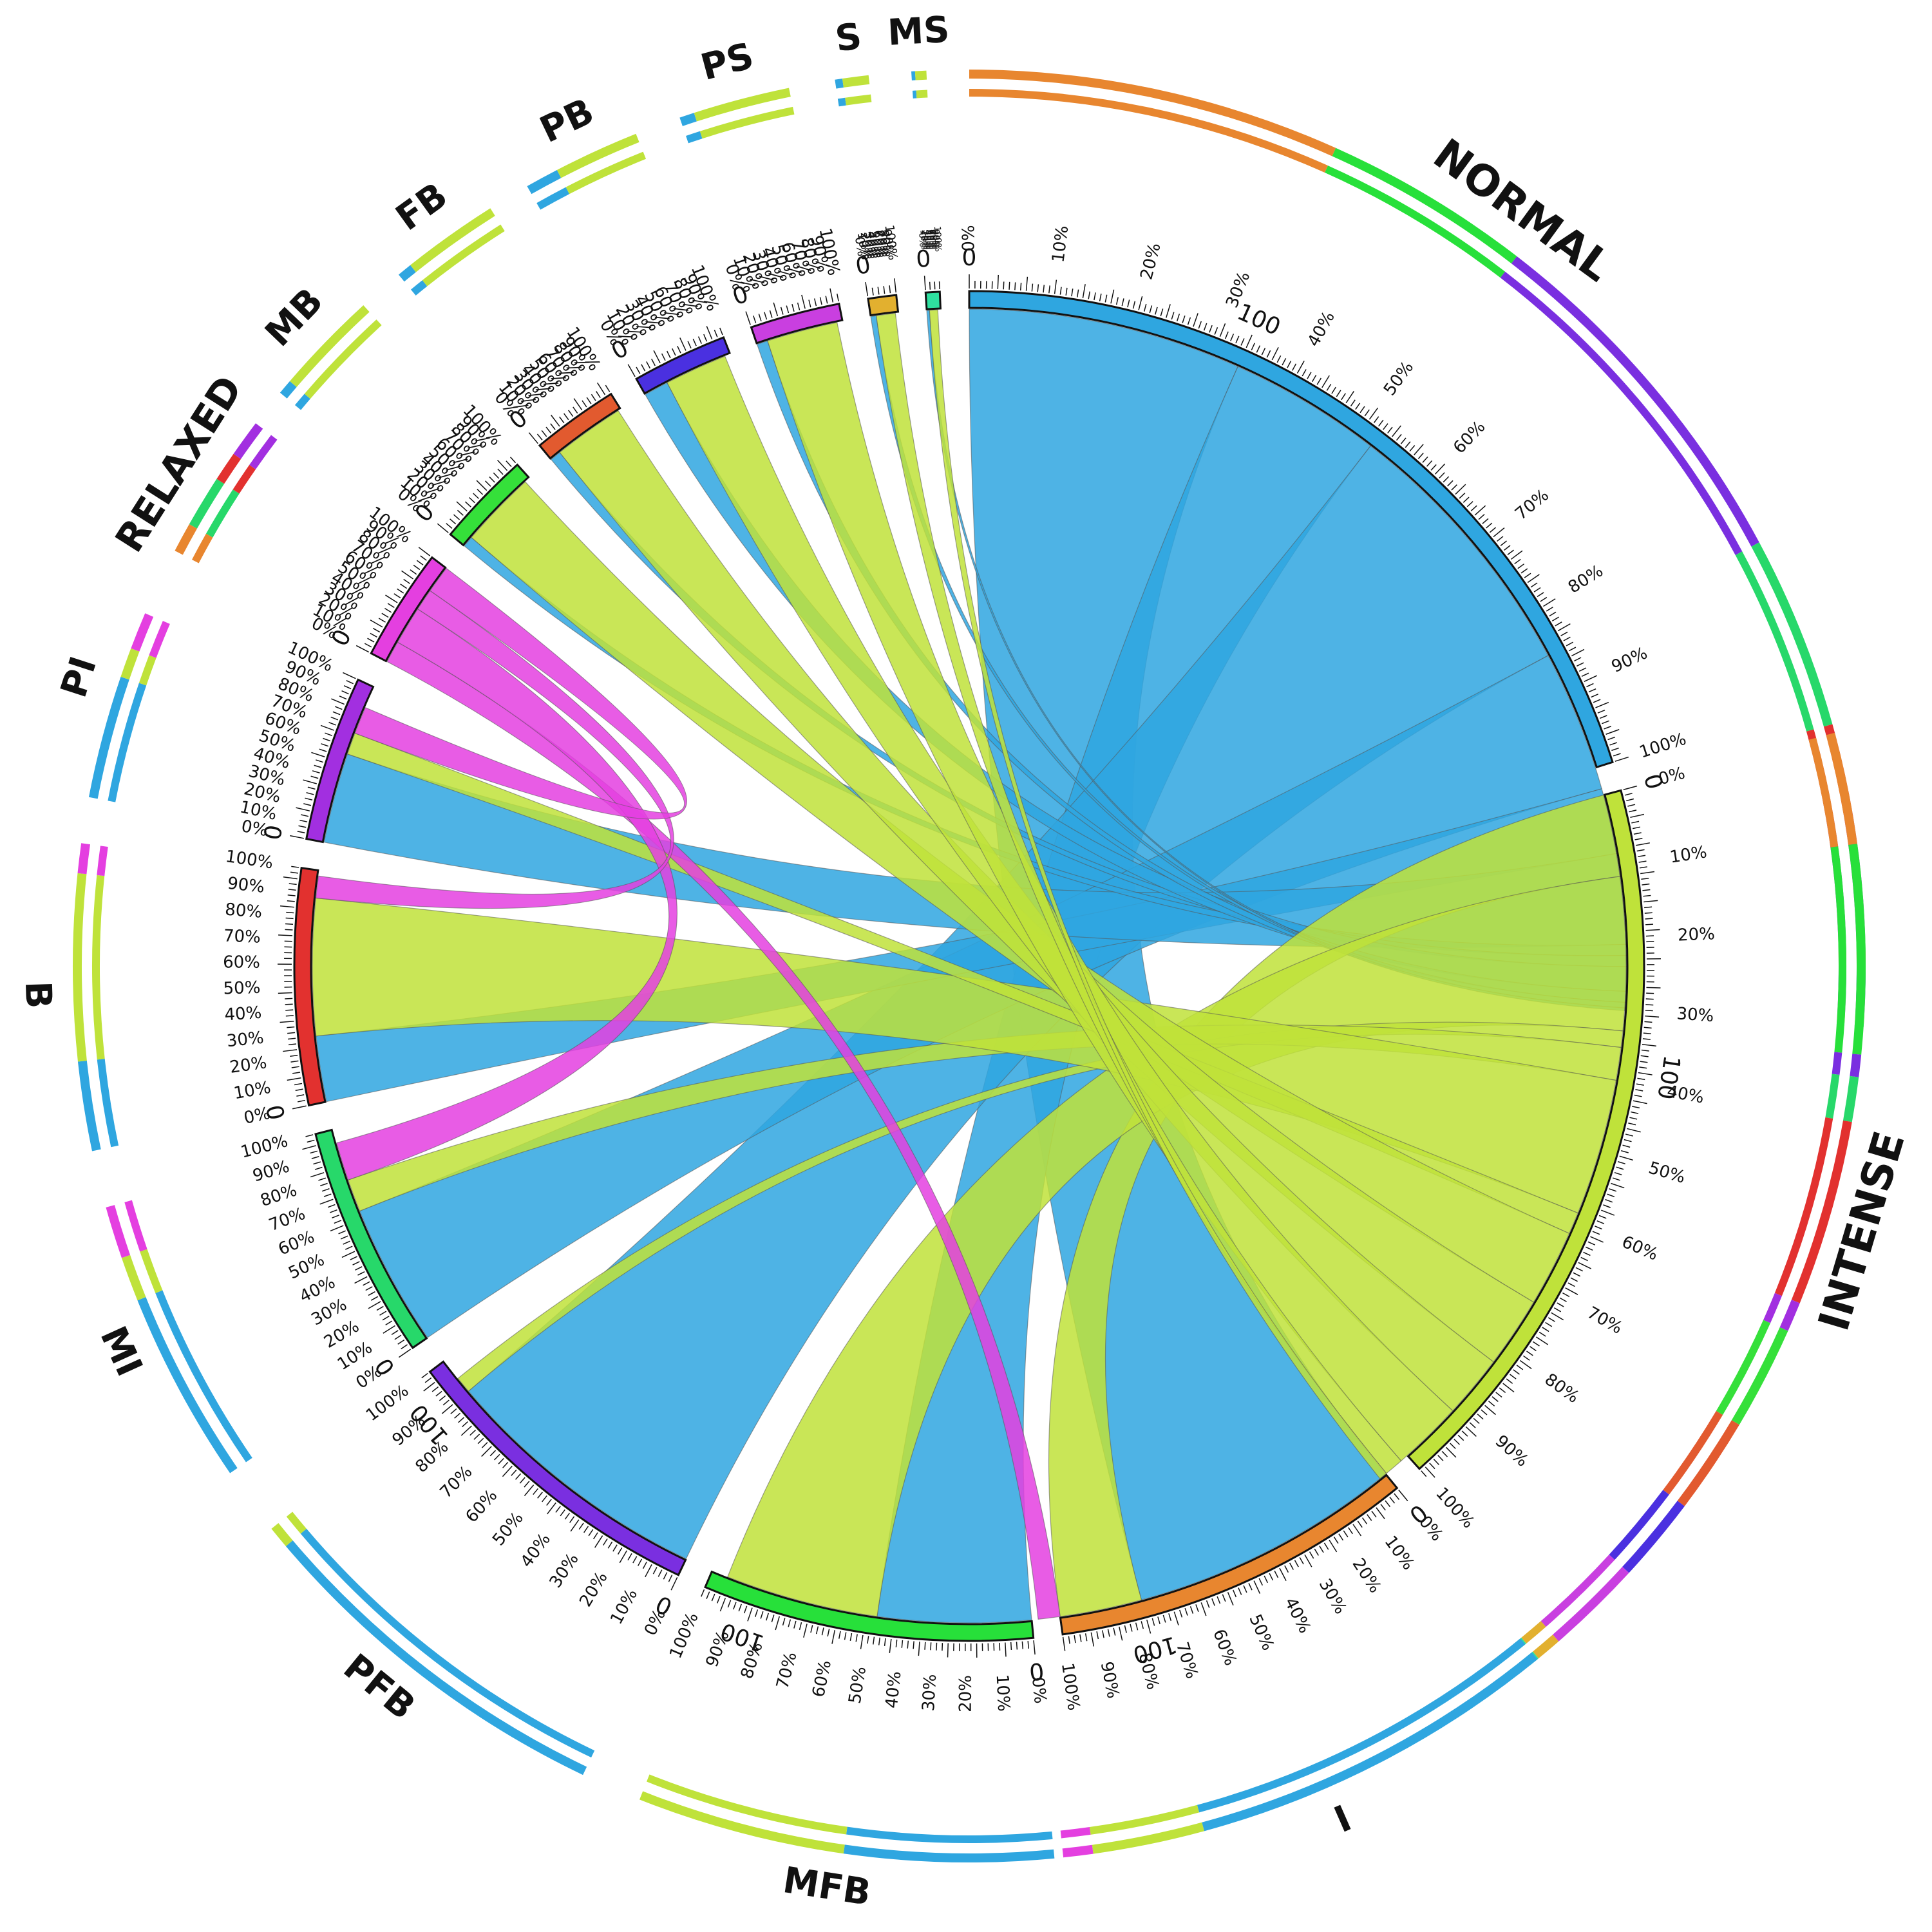 The width and height of the screenshot is (1932, 1932). I want to click on segment-bar-mb, so click(490, 505).